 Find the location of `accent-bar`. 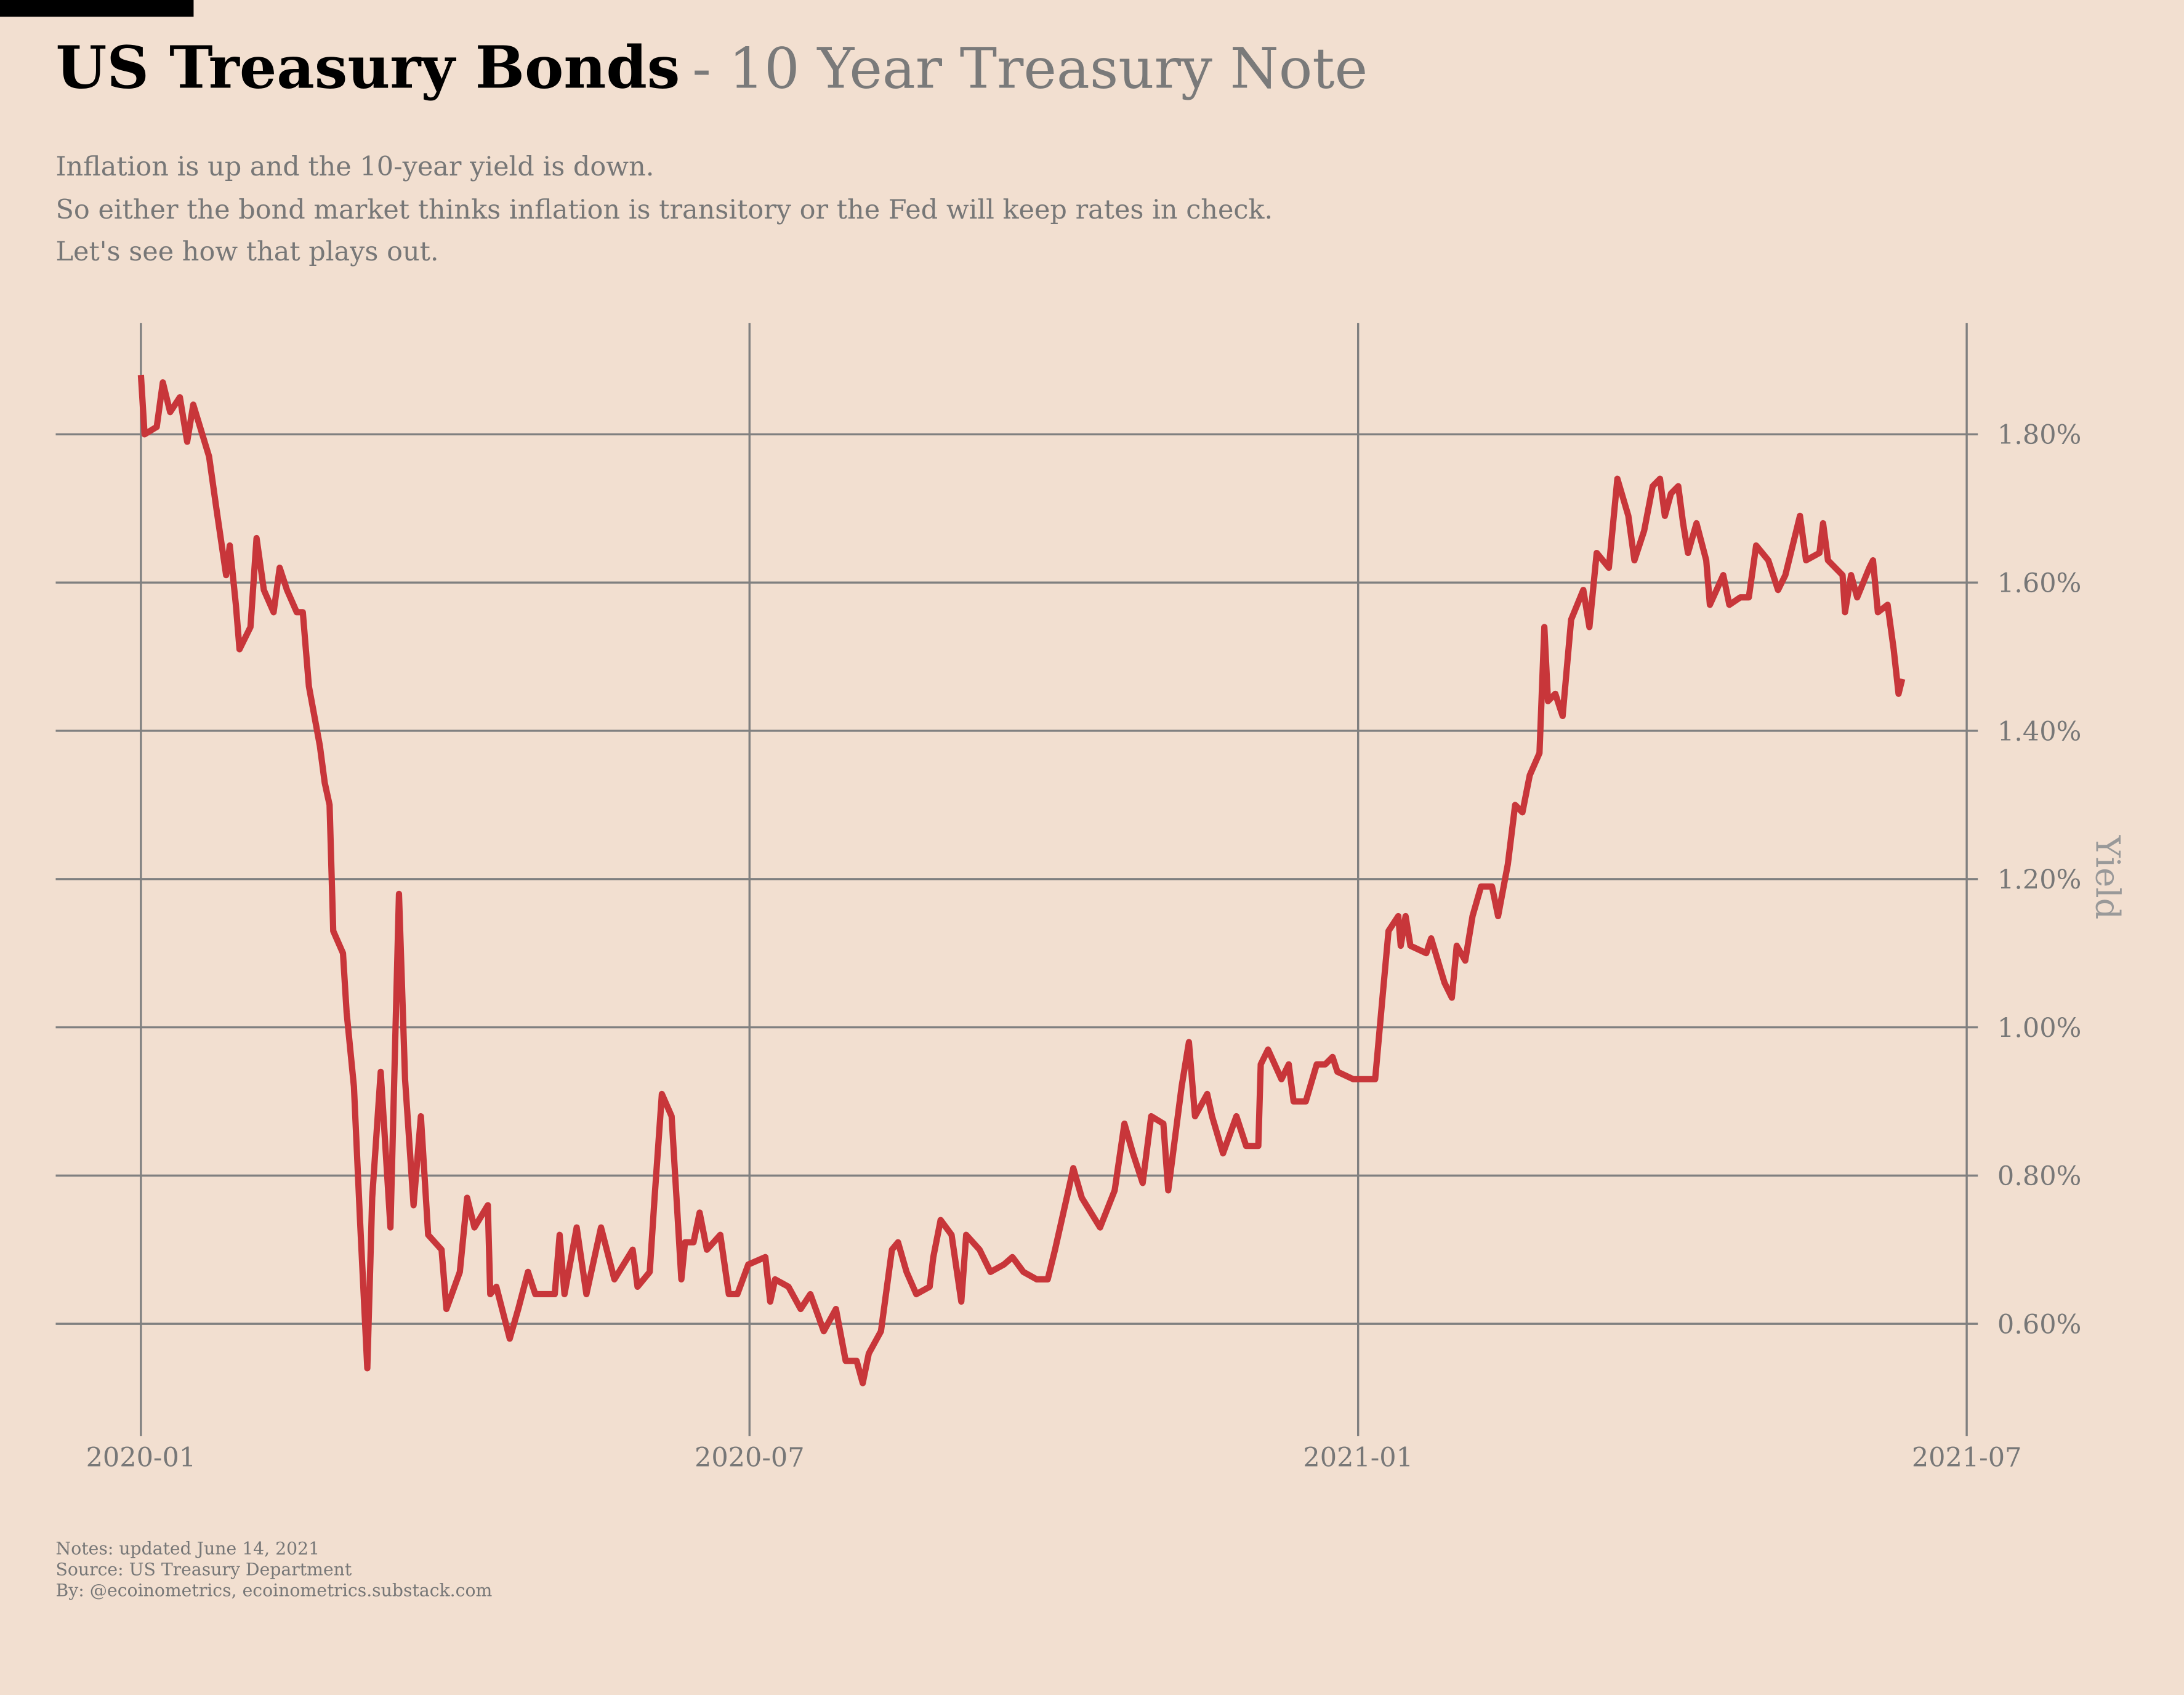

accent-bar is located at coordinates (97, 8).